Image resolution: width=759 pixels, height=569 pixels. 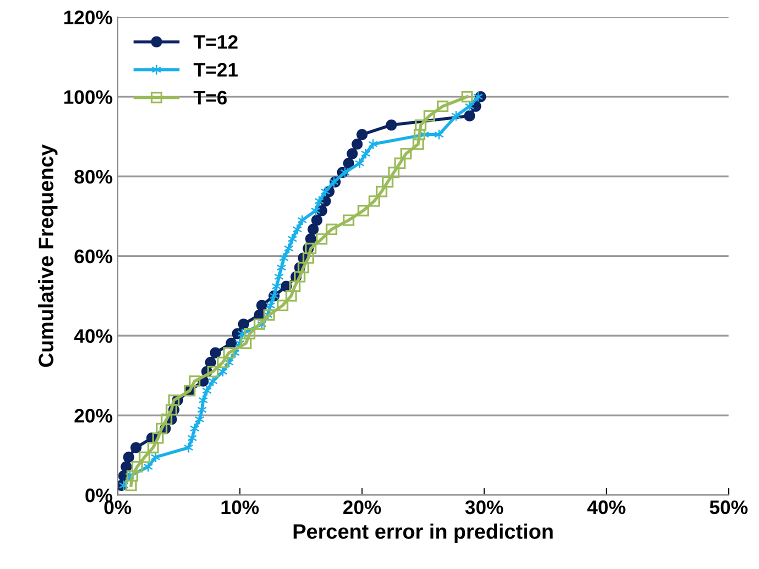 What do you see at coordinates (216, 42) in the screenshot?
I see `legend-label: T=12` at bounding box center [216, 42].